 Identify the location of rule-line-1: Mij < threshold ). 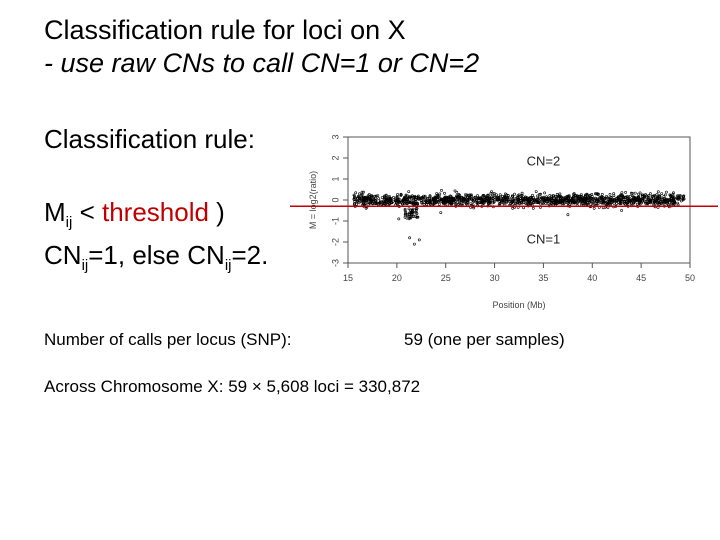
(156, 217).